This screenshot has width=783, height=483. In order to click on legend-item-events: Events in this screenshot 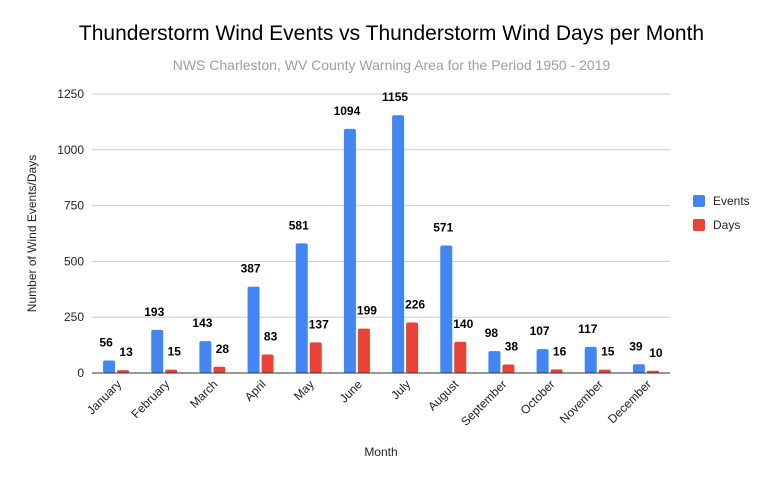, I will do `click(721, 201)`.